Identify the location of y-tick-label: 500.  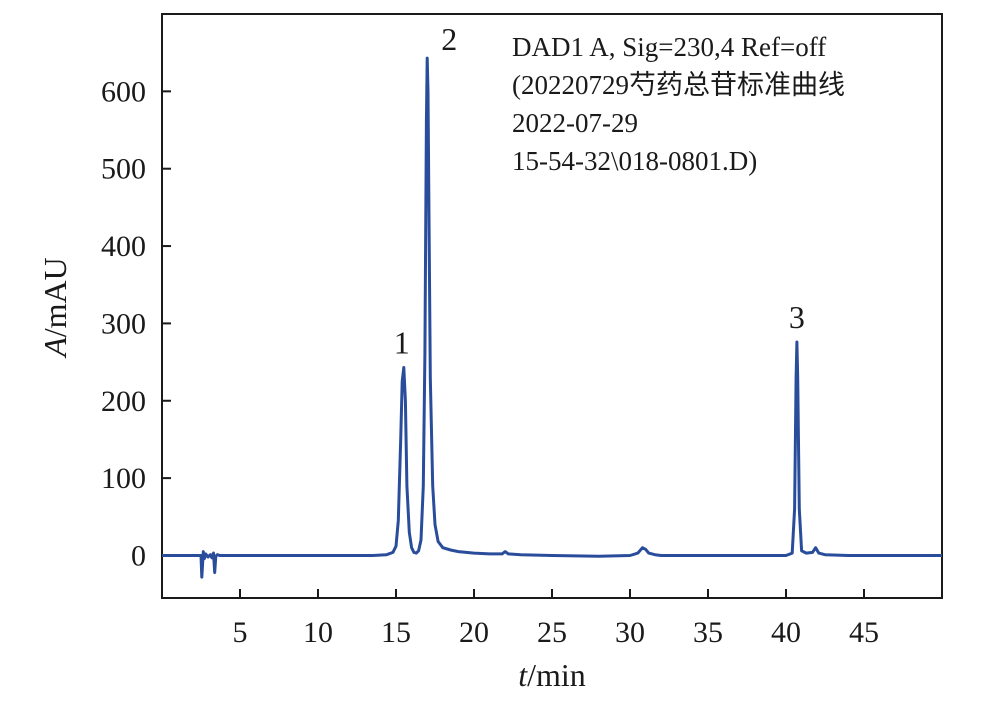
(123, 169).